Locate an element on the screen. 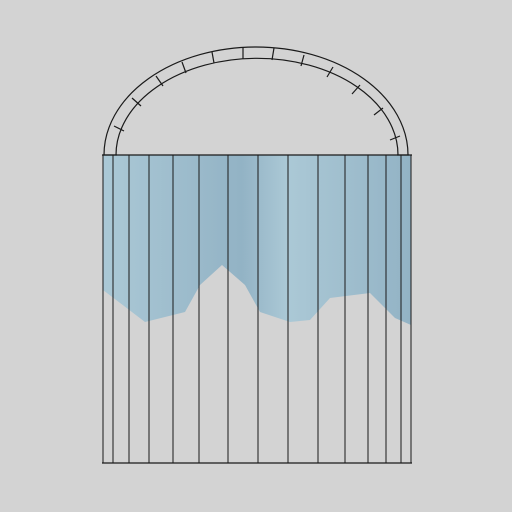  bucket-handle is located at coordinates (256, 101).